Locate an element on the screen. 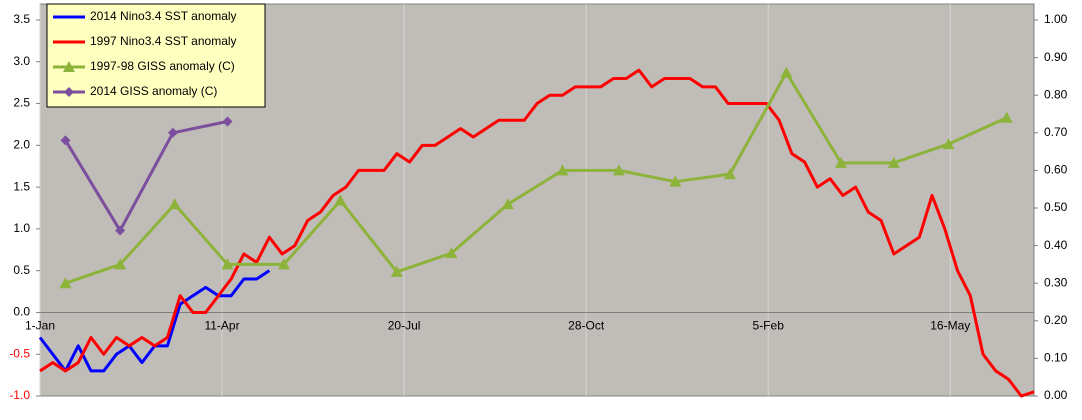 The height and width of the screenshot is (420, 1082). y-tick-label: 3.0 is located at coordinates (21, 61).